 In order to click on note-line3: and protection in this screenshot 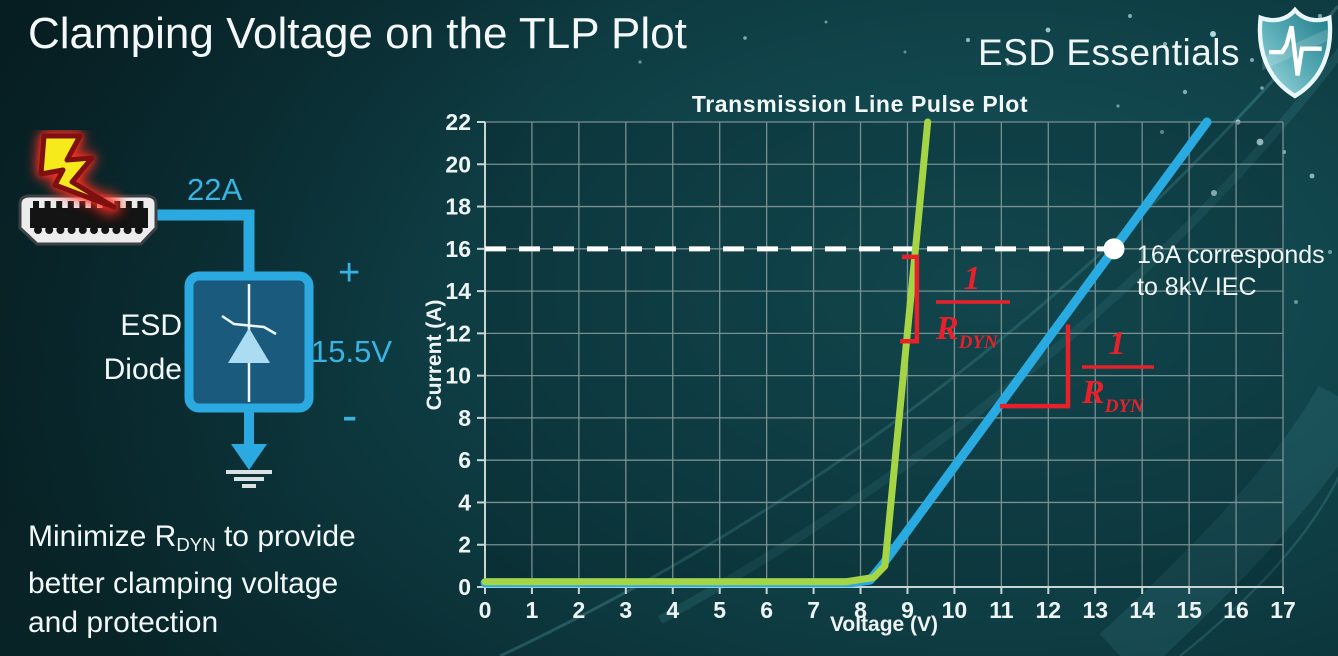, I will do `click(123, 623)`.